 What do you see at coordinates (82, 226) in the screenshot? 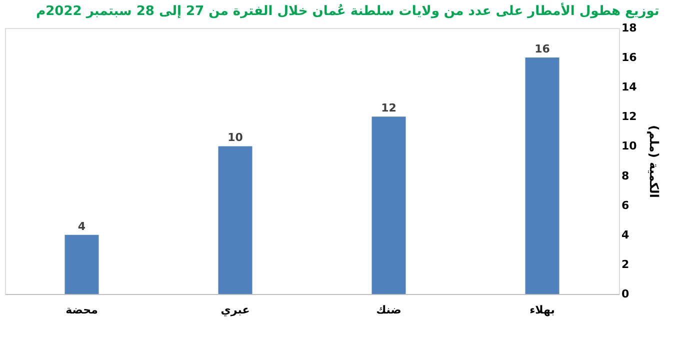
I see `data-label: 4` at bounding box center [82, 226].